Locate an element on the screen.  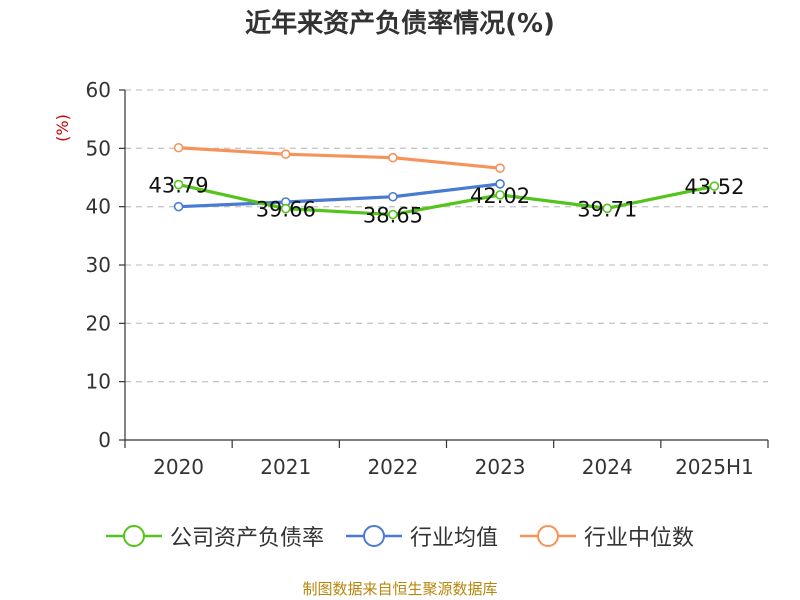
y-tick-label: 20 is located at coordinates (98, 323).